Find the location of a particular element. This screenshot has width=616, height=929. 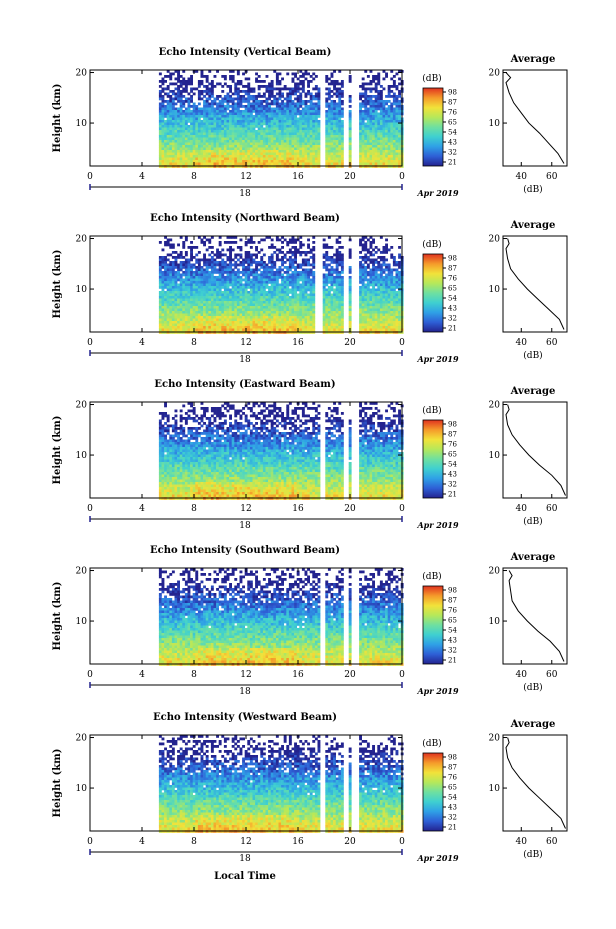

average-frame is located at coordinates (535, 118).